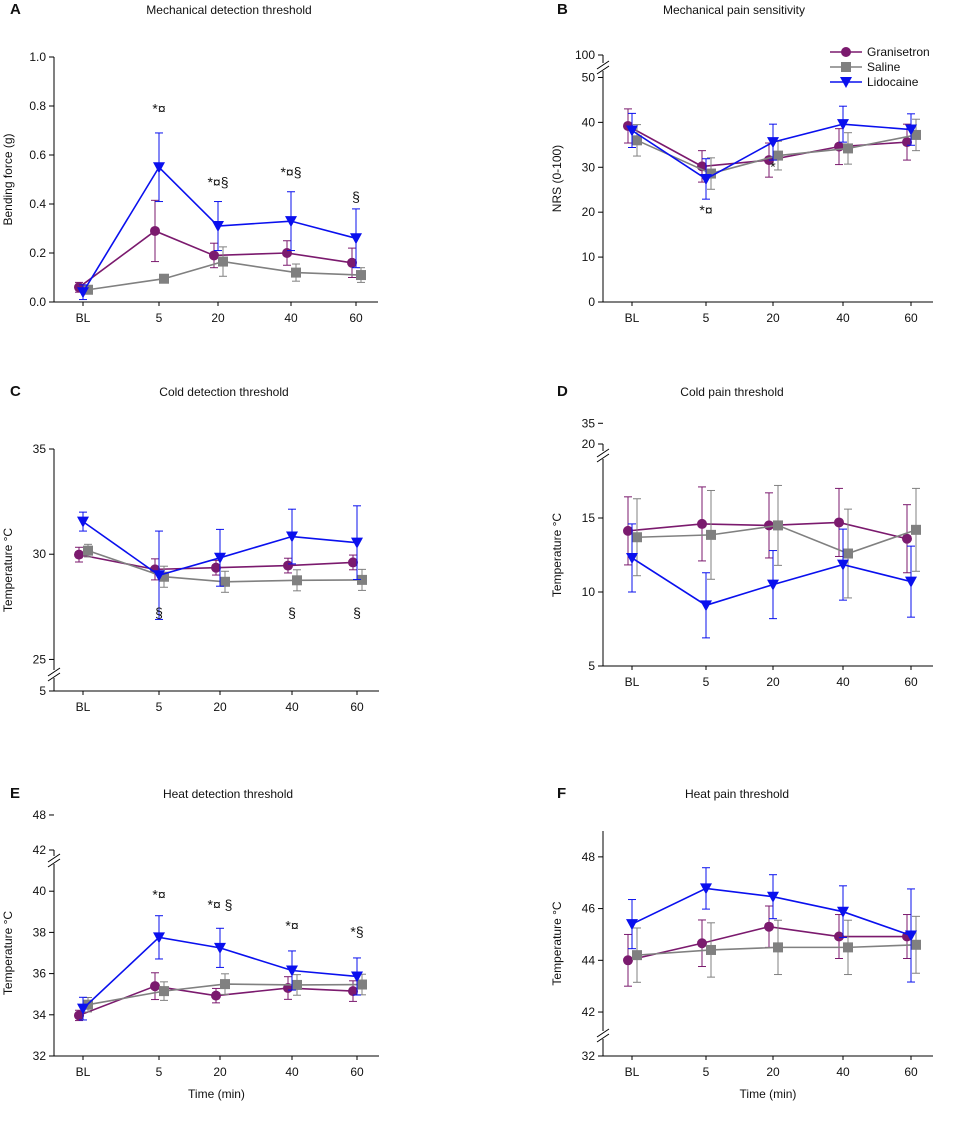 The image size is (957, 1136). What do you see at coordinates (561, 793) in the screenshot?
I see `panel-letter: F` at bounding box center [561, 793].